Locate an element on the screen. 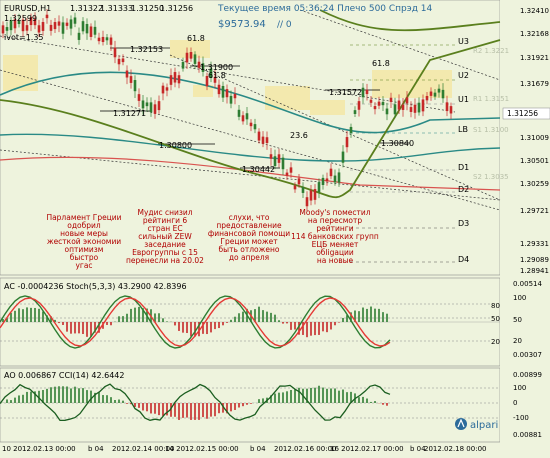 The width and height of the screenshot is (550, 458). pivot-level-label: D2 is located at coordinates (463, 189).